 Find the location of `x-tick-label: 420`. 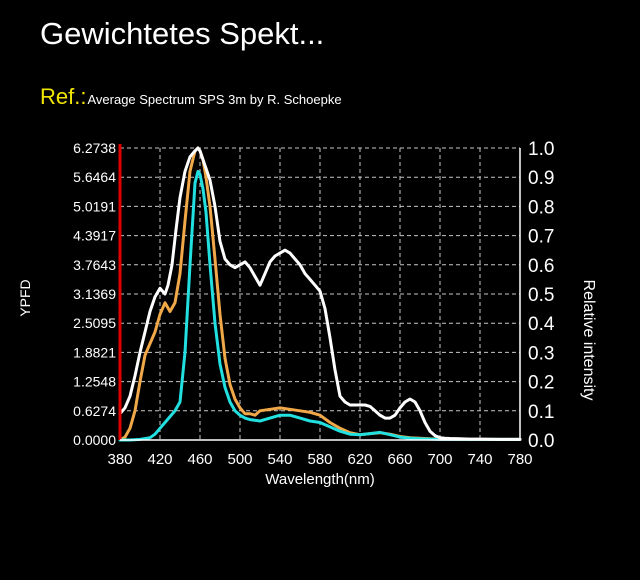

x-tick-label: 420 is located at coordinates (159, 459).